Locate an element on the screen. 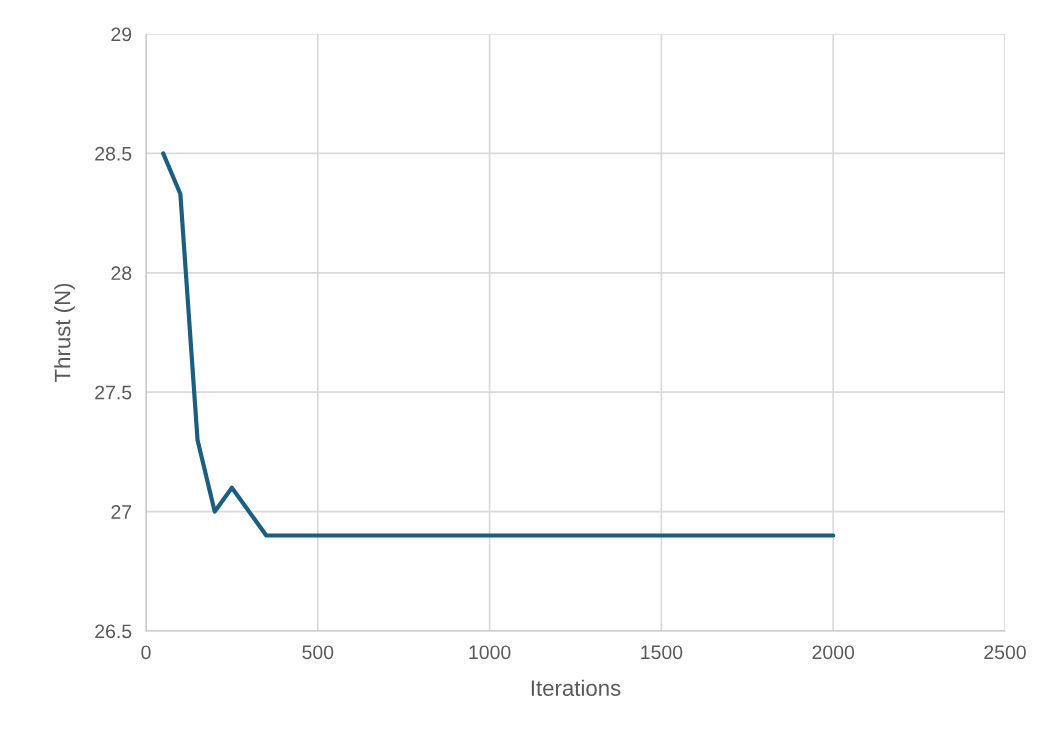 The height and width of the screenshot is (747, 1049). x-tick-label: 500 is located at coordinates (318, 652).